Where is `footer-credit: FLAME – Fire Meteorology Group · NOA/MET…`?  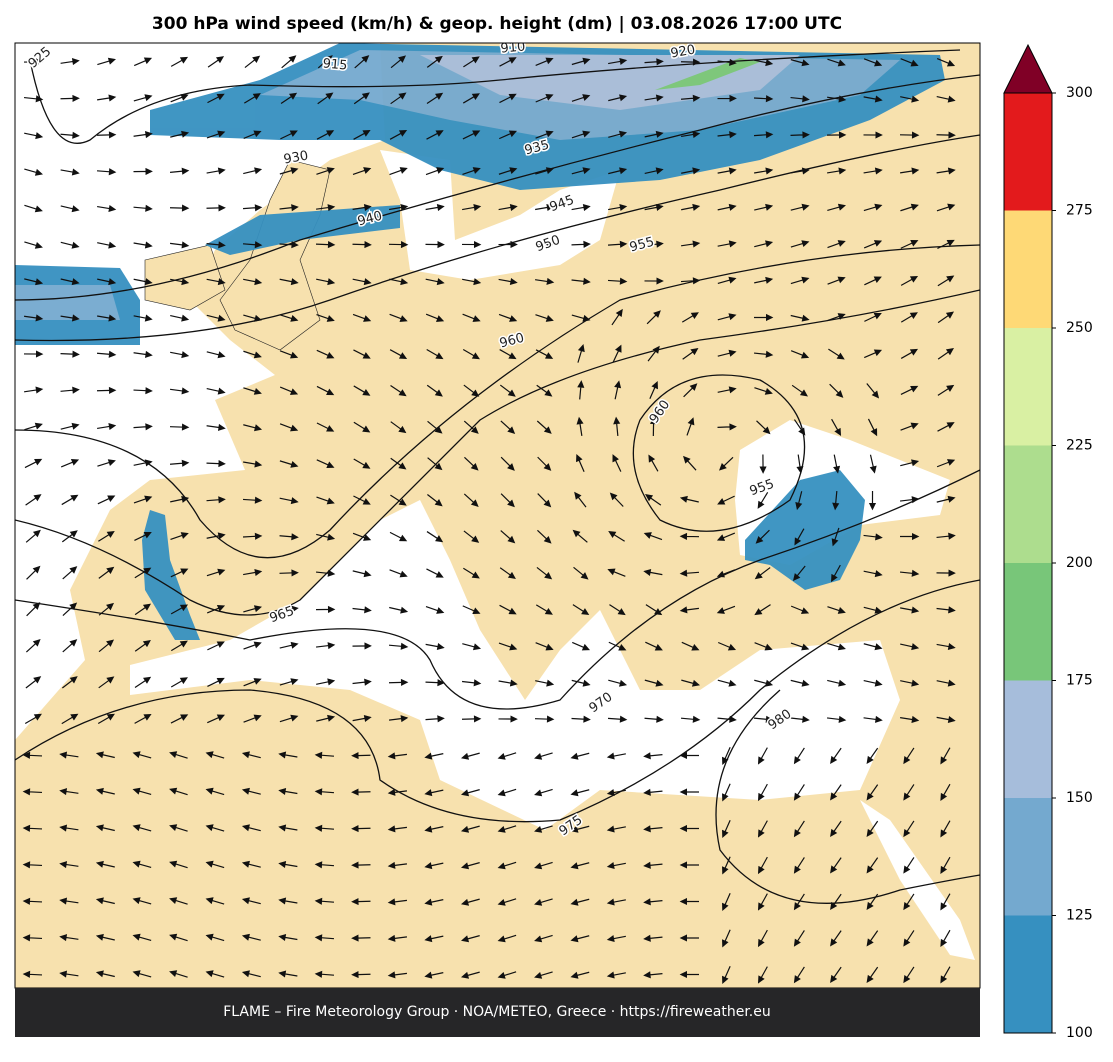
footer-credit: FLAME – Fire Meteorology Group · NOA/MET… is located at coordinates (497, 1012).